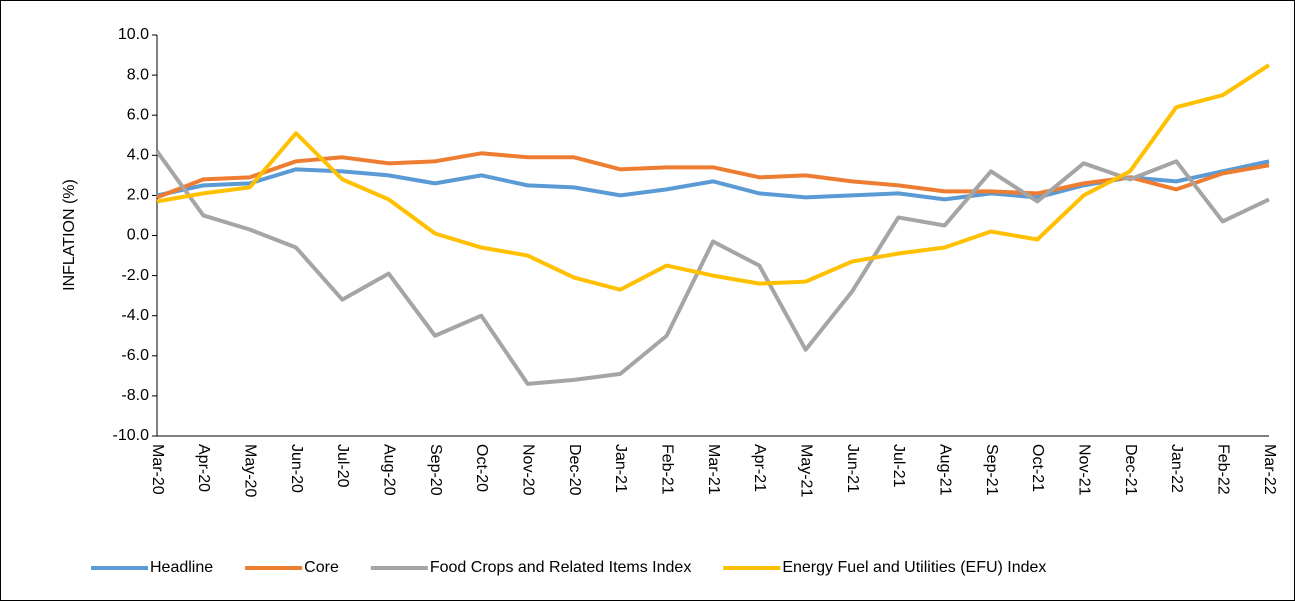  I want to click on y-tick-label: 0.0, so click(138, 235).